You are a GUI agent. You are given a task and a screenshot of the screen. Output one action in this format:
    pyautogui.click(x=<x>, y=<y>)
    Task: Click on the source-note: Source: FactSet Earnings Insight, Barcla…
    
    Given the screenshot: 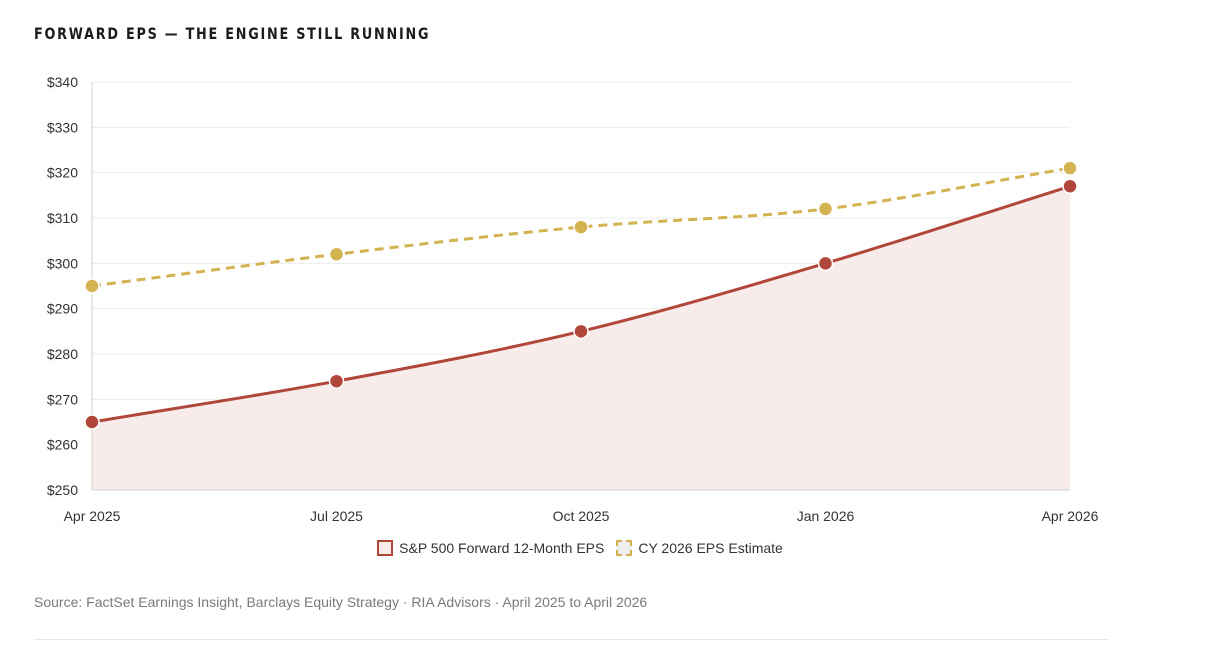 What is the action you would take?
    pyautogui.click(x=341, y=602)
    